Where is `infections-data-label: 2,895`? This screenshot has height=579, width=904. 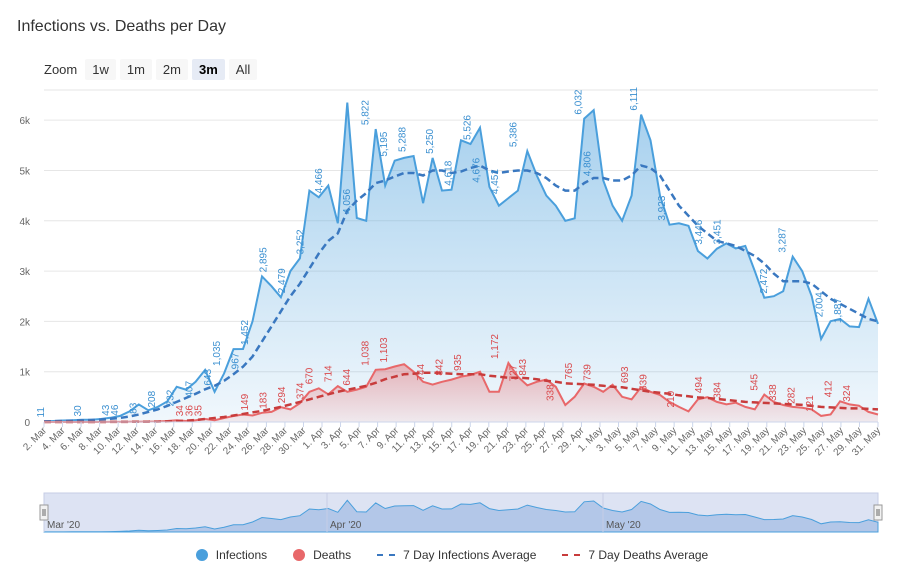
infections-data-label: 2,895 is located at coordinates (263, 259).